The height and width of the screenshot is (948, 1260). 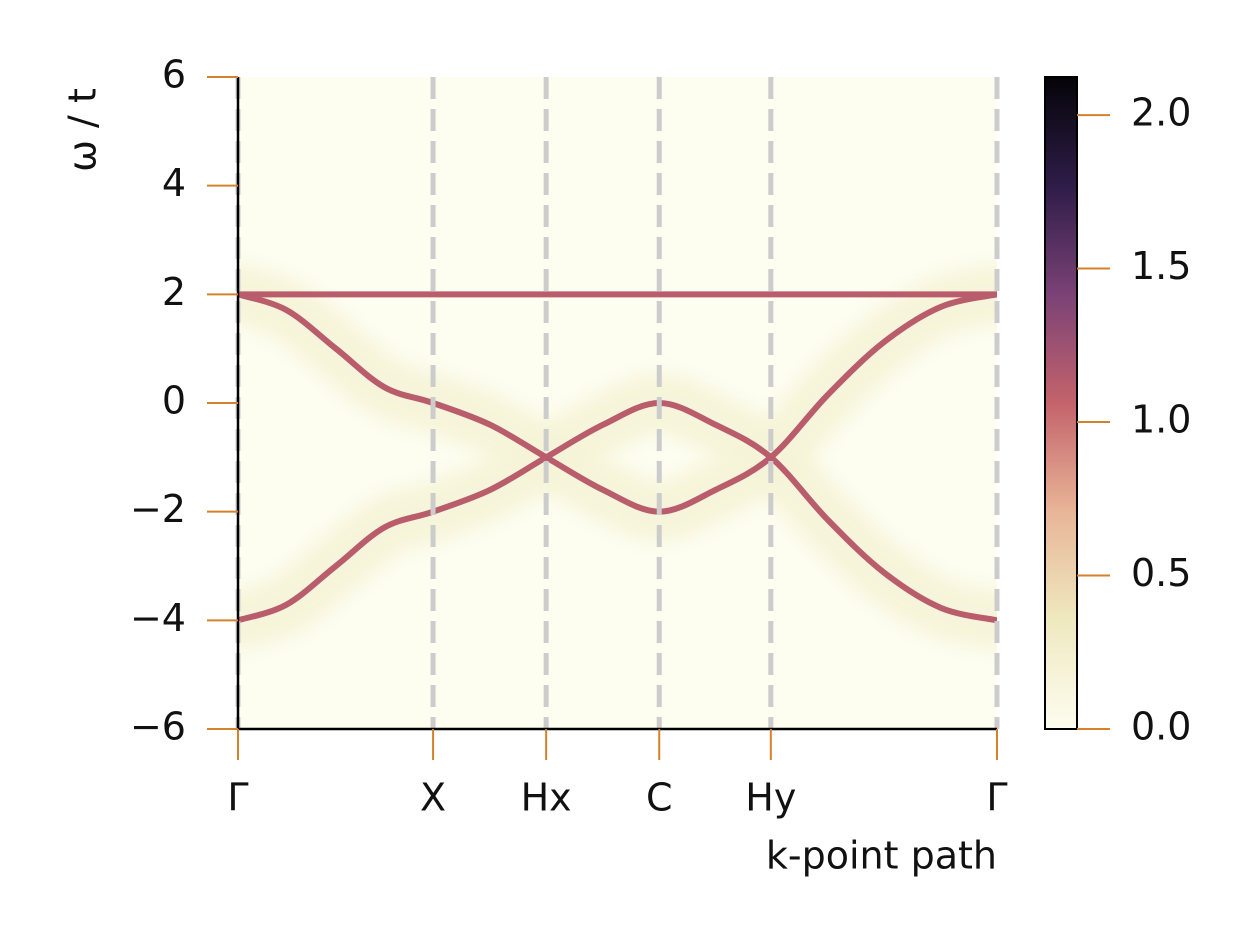 I want to click on colorbar-tick-label: 0.5, so click(x=1161, y=573).